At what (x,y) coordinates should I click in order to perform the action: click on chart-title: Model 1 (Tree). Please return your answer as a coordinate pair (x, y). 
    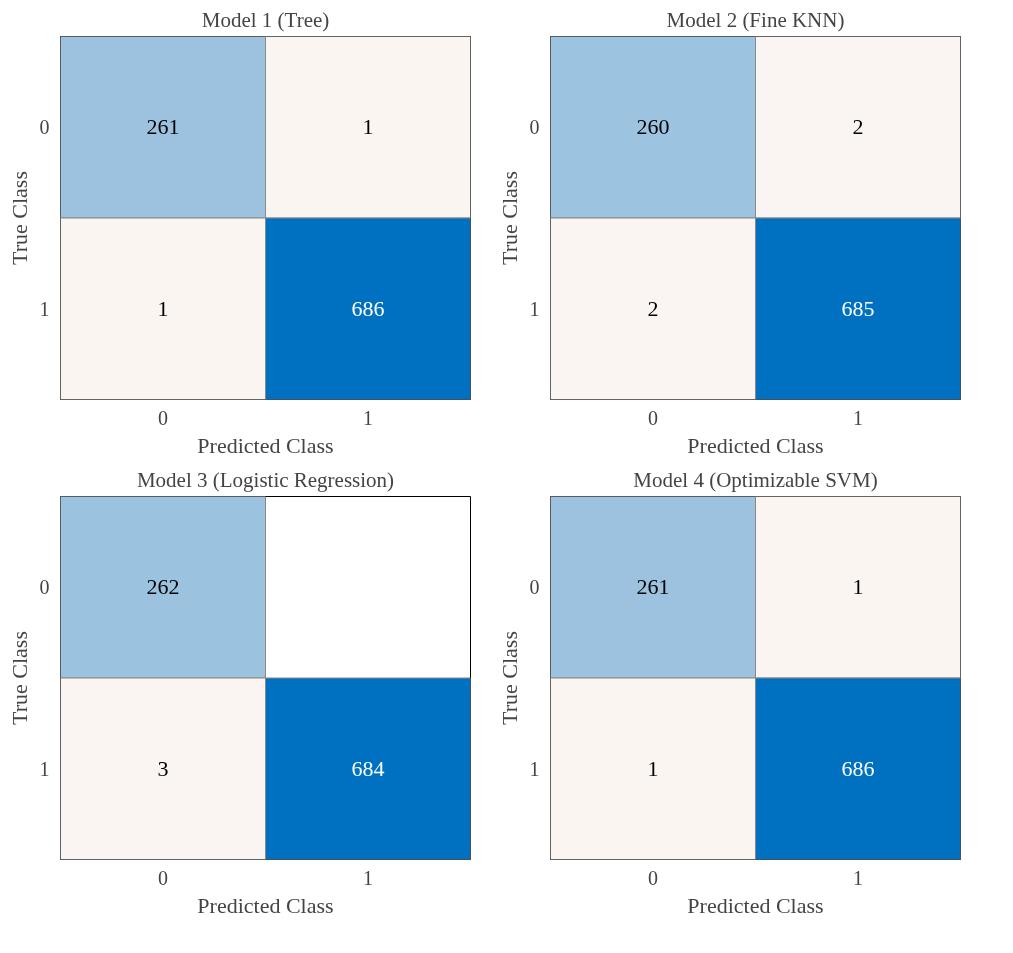
    Looking at the image, I should click on (265, 19).